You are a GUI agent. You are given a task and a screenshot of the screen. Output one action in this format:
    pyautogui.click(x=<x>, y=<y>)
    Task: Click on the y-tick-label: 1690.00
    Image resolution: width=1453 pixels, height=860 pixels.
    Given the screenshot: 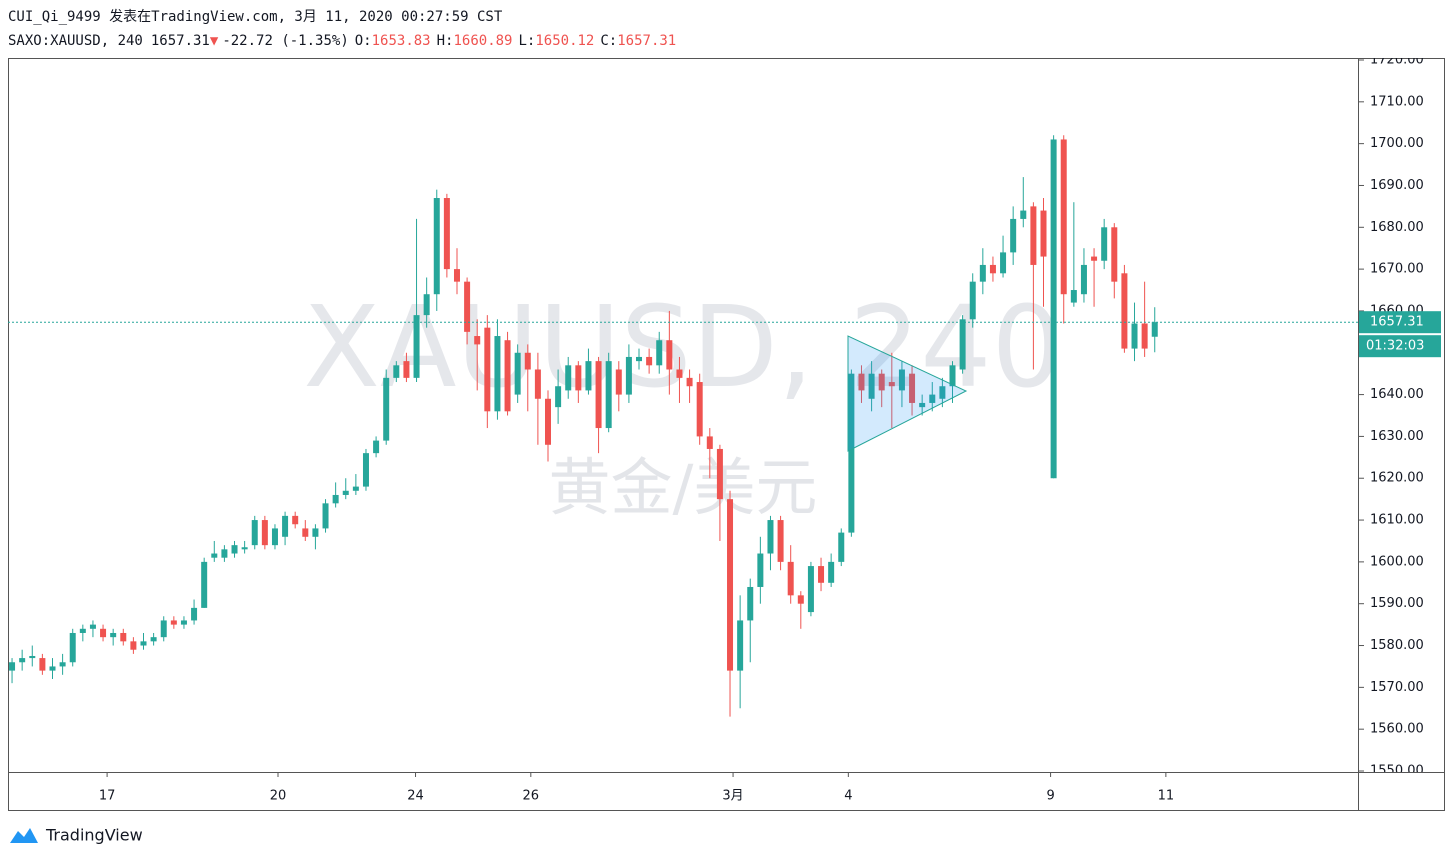 What is the action you would take?
    pyautogui.click(x=1397, y=185)
    